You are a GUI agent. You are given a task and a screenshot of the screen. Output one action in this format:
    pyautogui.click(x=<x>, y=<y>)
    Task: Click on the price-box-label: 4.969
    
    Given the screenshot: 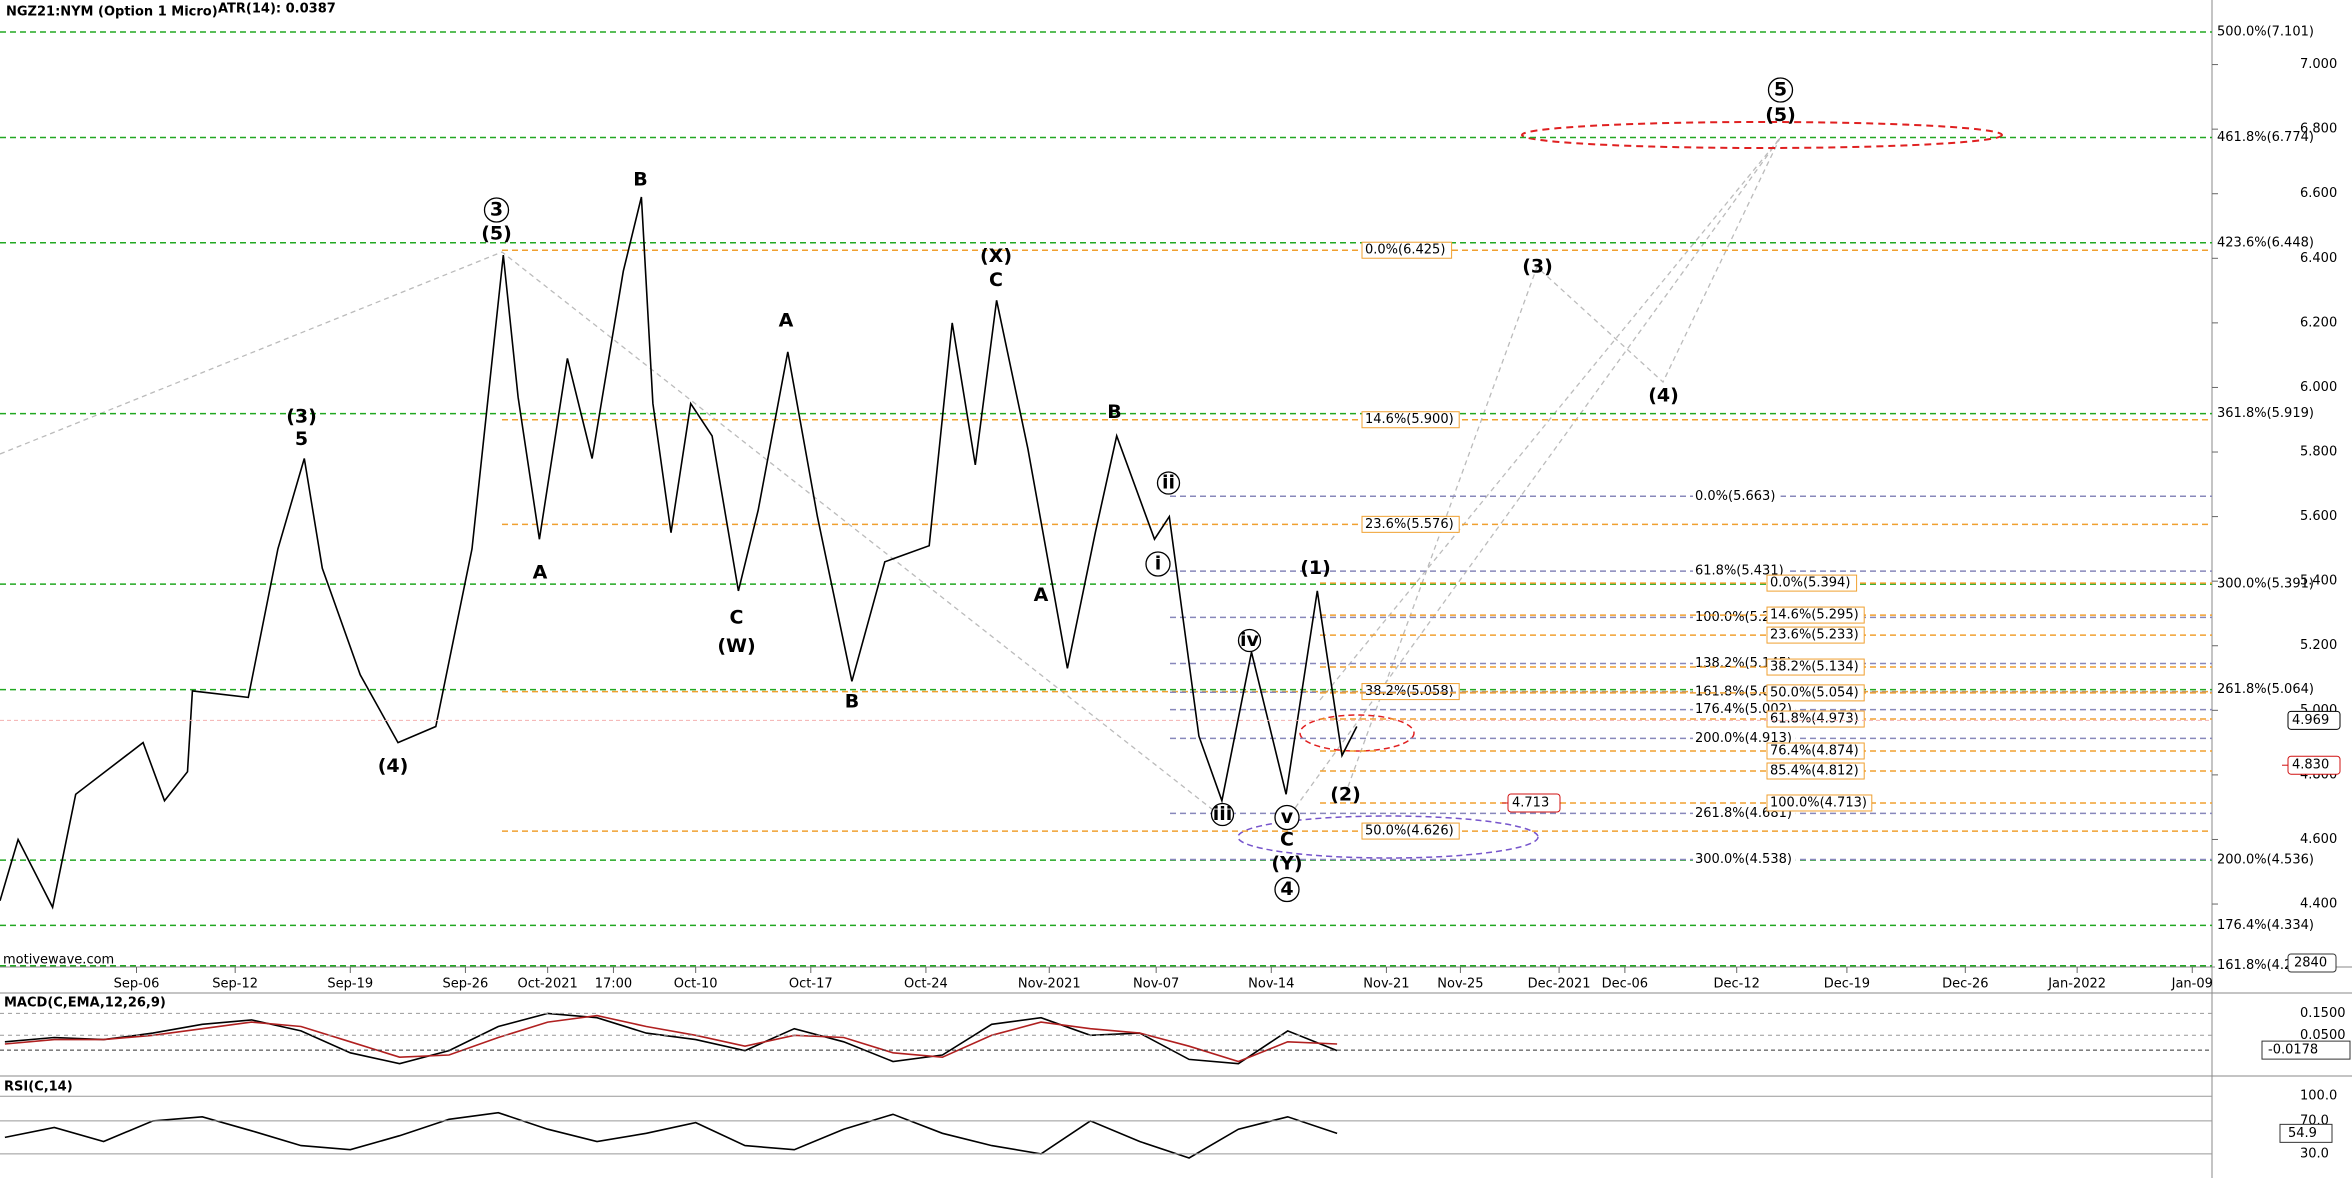 What is the action you would take?
    pyautogui.click(x=2310, y=720)
    